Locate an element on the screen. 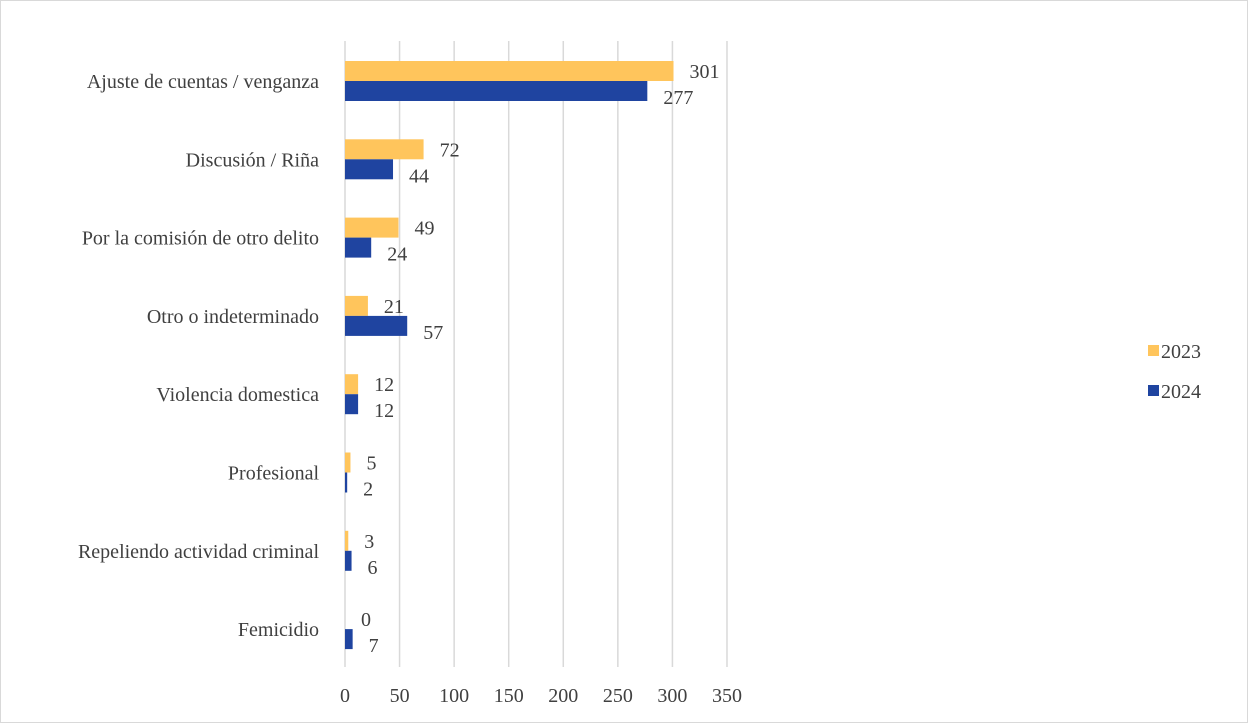 This screenshot has width=1248, height=724. legend-label-2023: 2023 is located at coordinates (1181, 352).